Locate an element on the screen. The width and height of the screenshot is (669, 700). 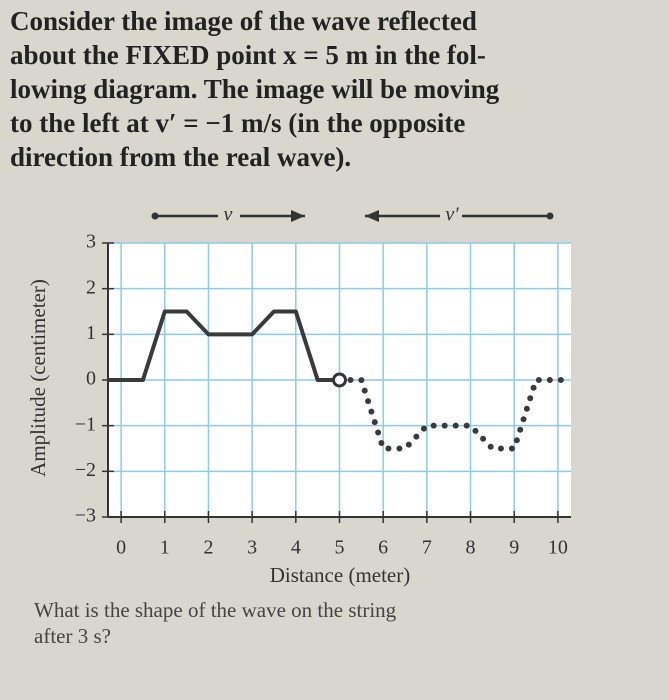
velocity-label: v is located at coordinates (228, 215).